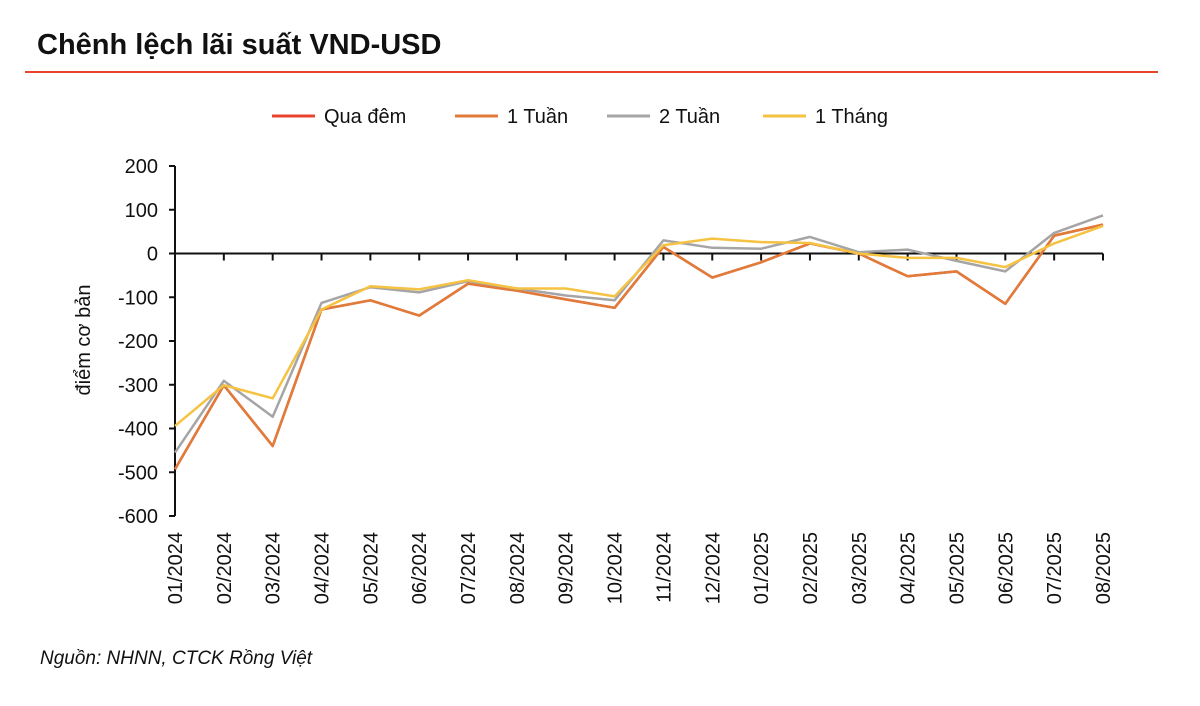 Image resolution: width=1200 pixels, height=706 pixels. Describe the element at coordinates (689, 117) in the screenshot. I see `legend-label: 2 Tuần` at that location.